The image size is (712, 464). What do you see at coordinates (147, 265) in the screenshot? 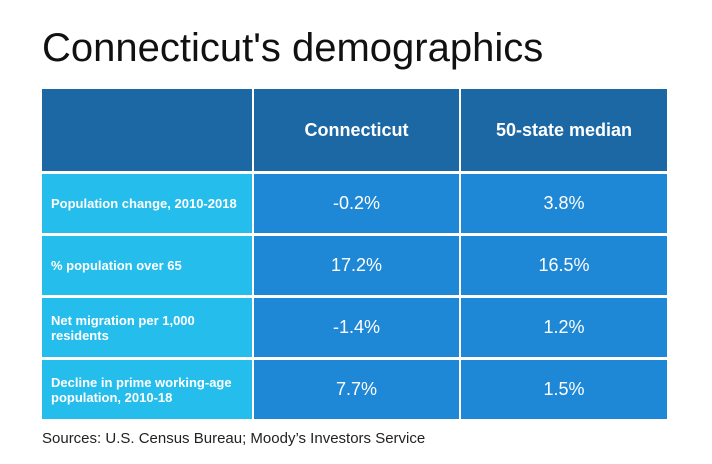
I see `row-label-population-over-65: % population over 65` at bounding box center [147, 265].